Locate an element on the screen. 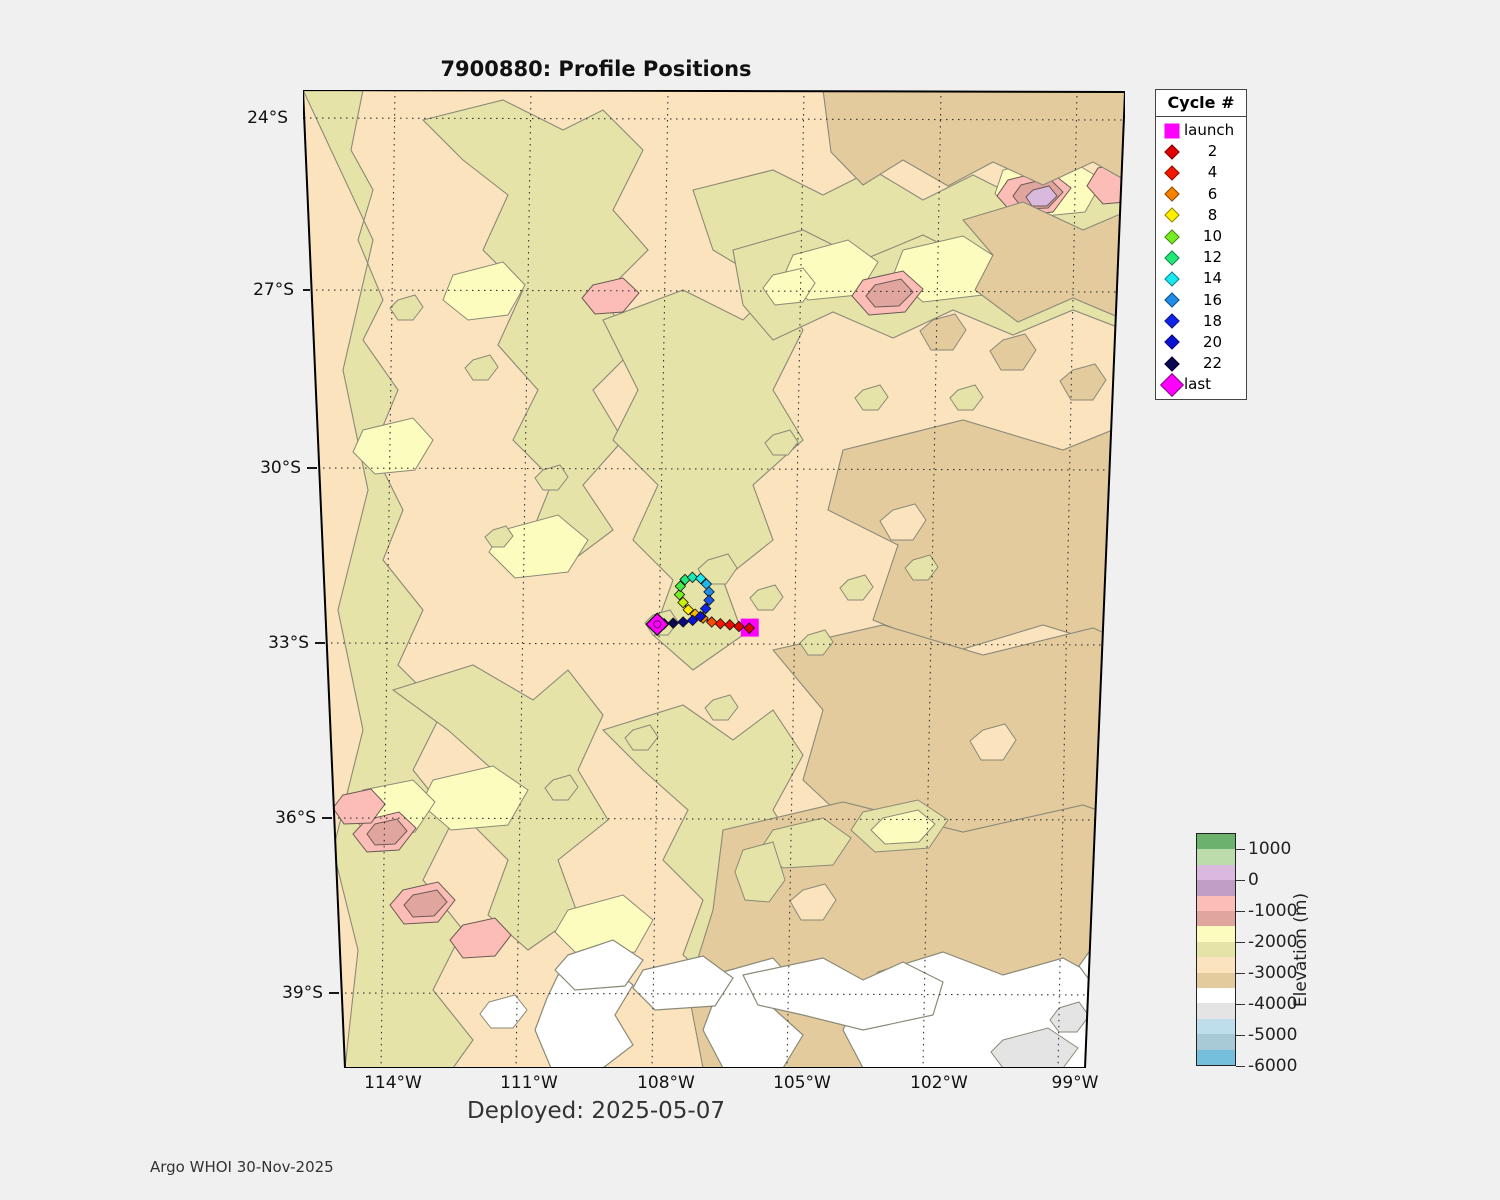 The height and width of the screenshot is (1200, 1500). last-marker-ring is located at coordinates (657, 624).